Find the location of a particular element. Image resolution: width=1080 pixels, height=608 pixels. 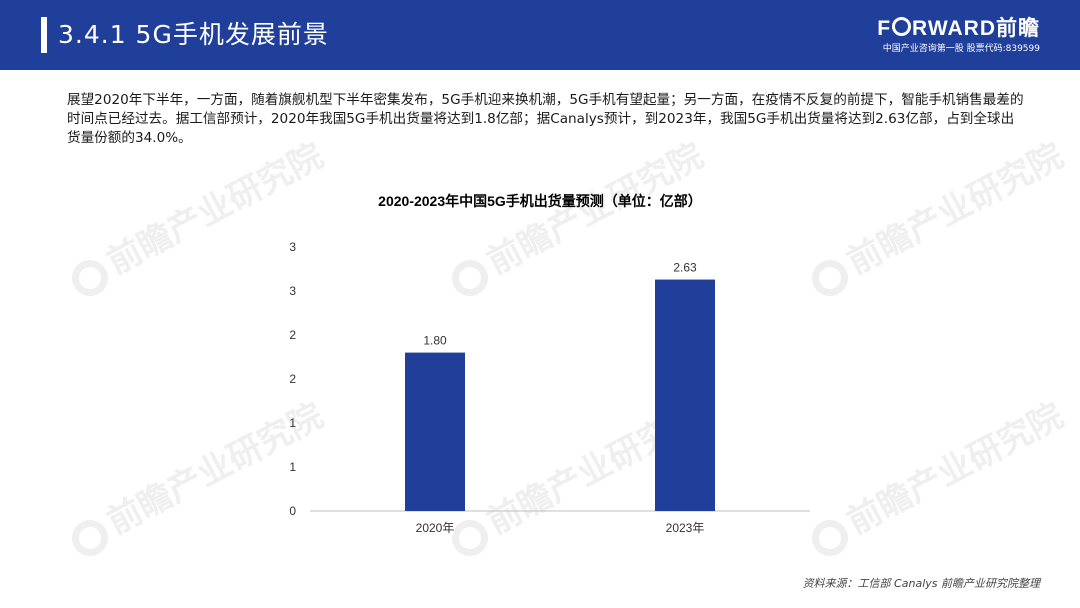

header-accent-bar is located at coordinates (44, 35).